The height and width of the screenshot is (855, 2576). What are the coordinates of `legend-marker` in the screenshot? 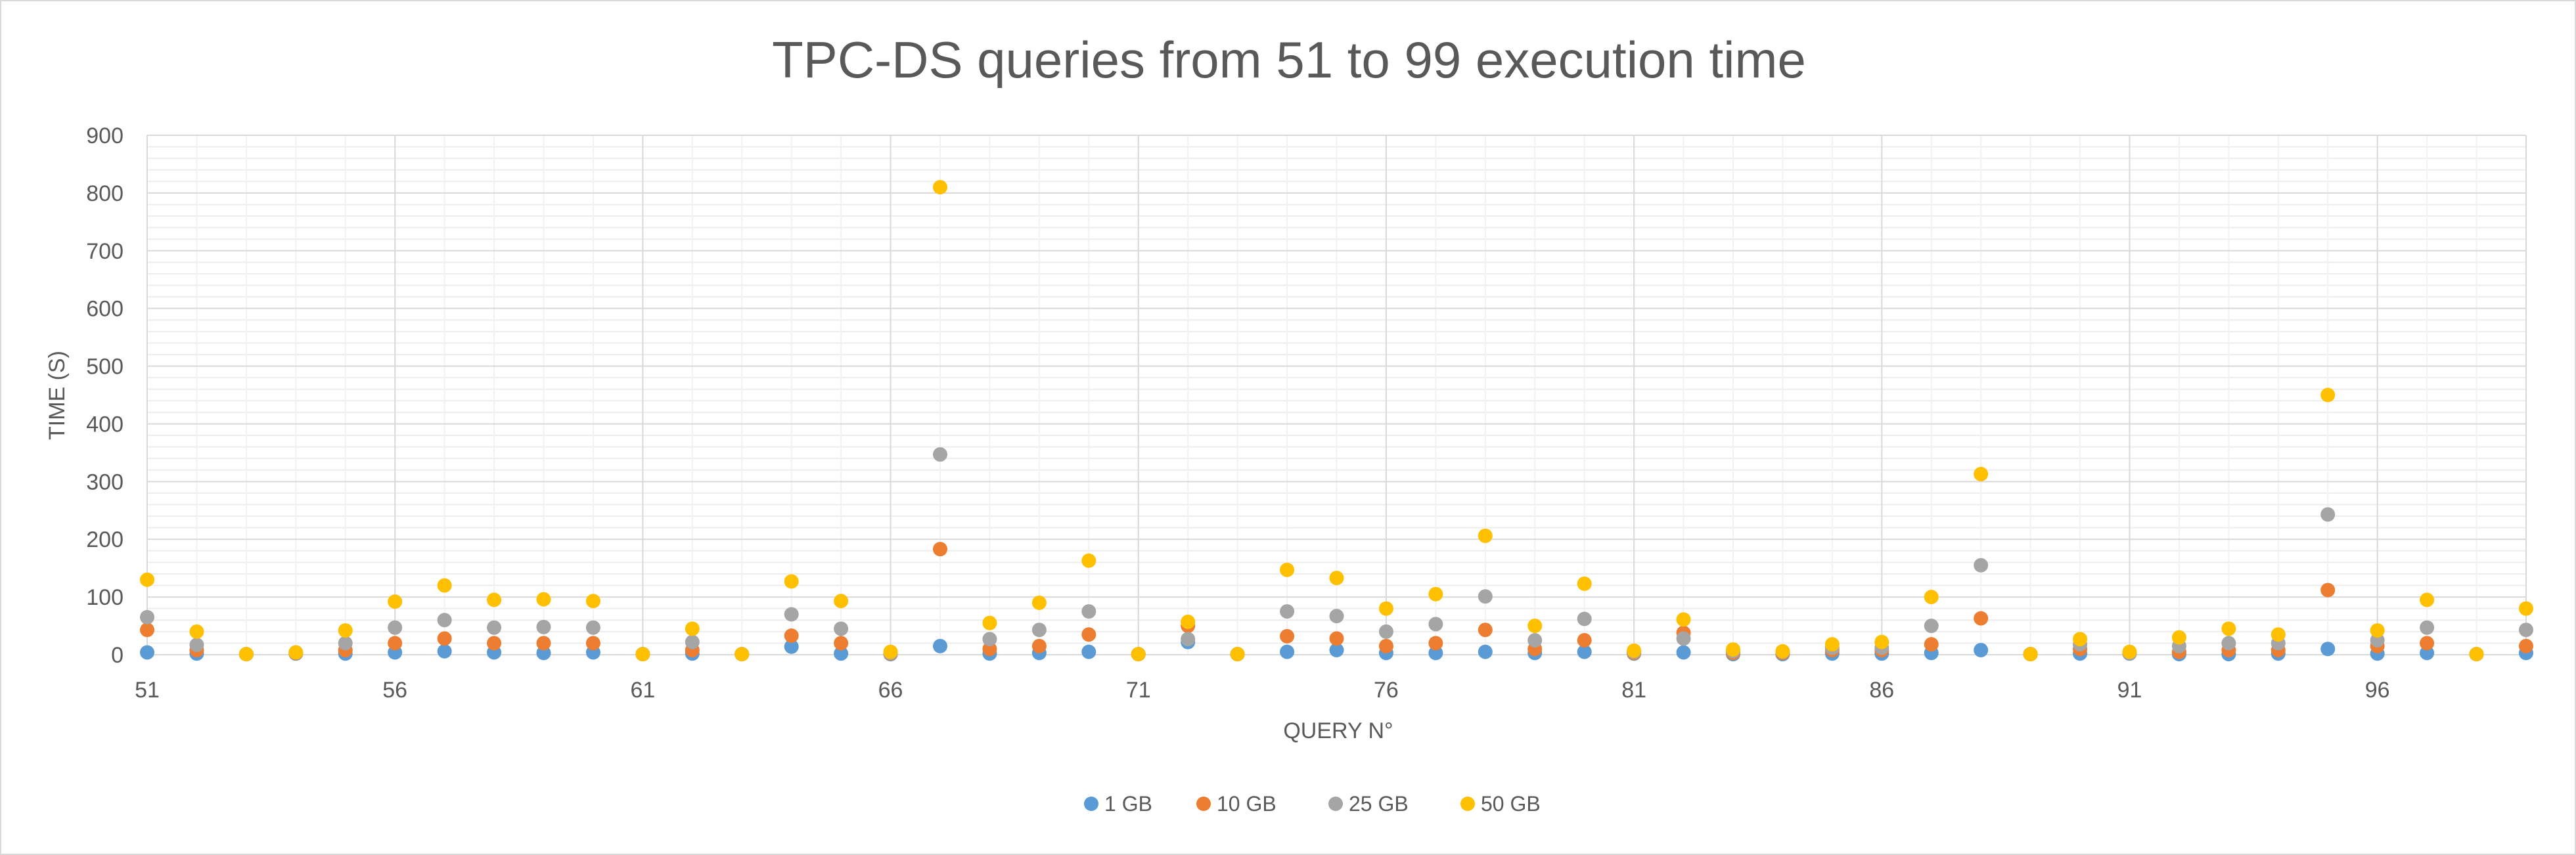 It's located at (1335, 804).